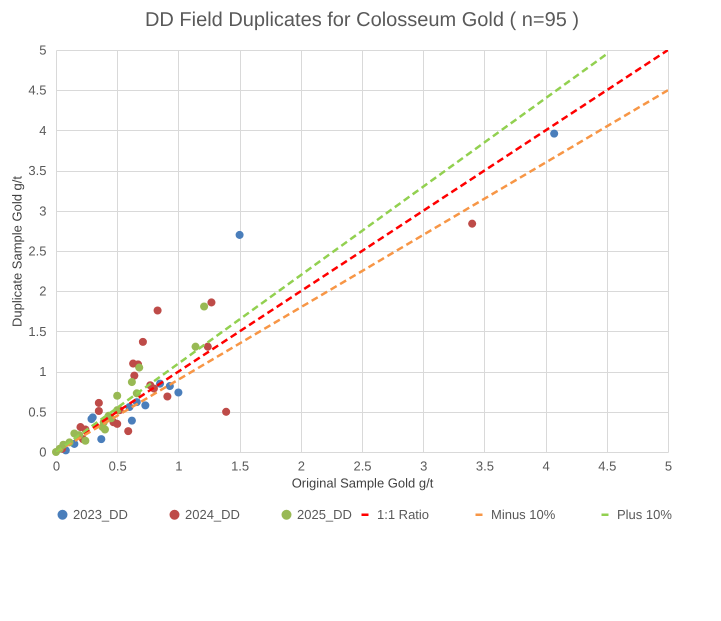  What do you see at coordinates (362, 20) in the screenshot?
I see `chart-title: DD Field Duplicates for Colosseum Gold ( n=95 )` at bounding box center [362, 20].